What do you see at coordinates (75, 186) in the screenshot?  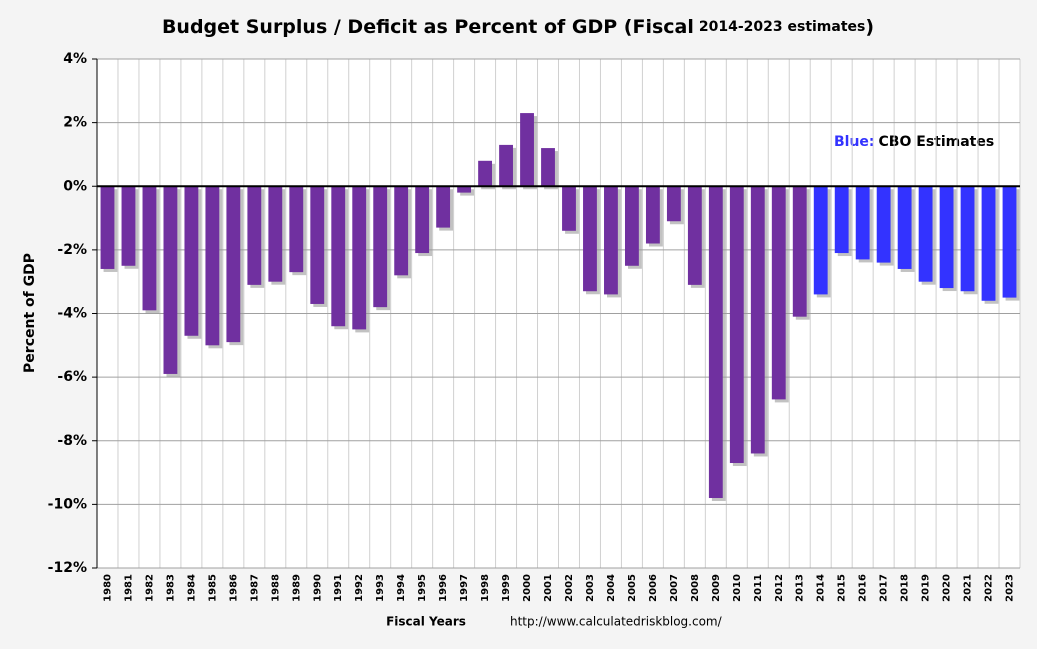 I see `y-tick-label: 0%` at bounding box center [75, 186].